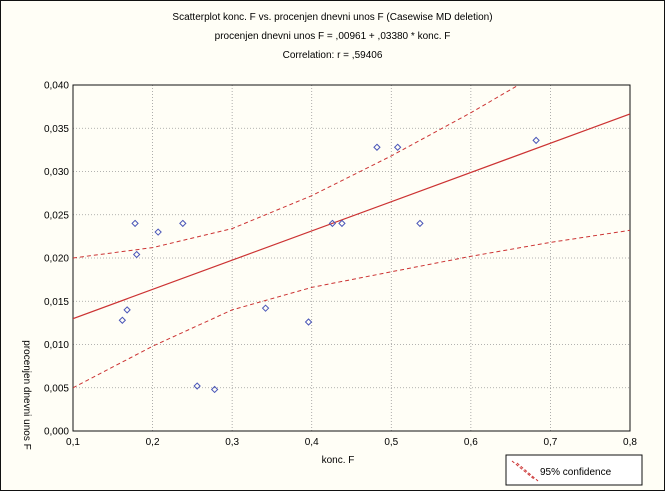 This screenshot has height=491, width=665. I want to click on y-tick-label: 0,020, so click(56, 259).